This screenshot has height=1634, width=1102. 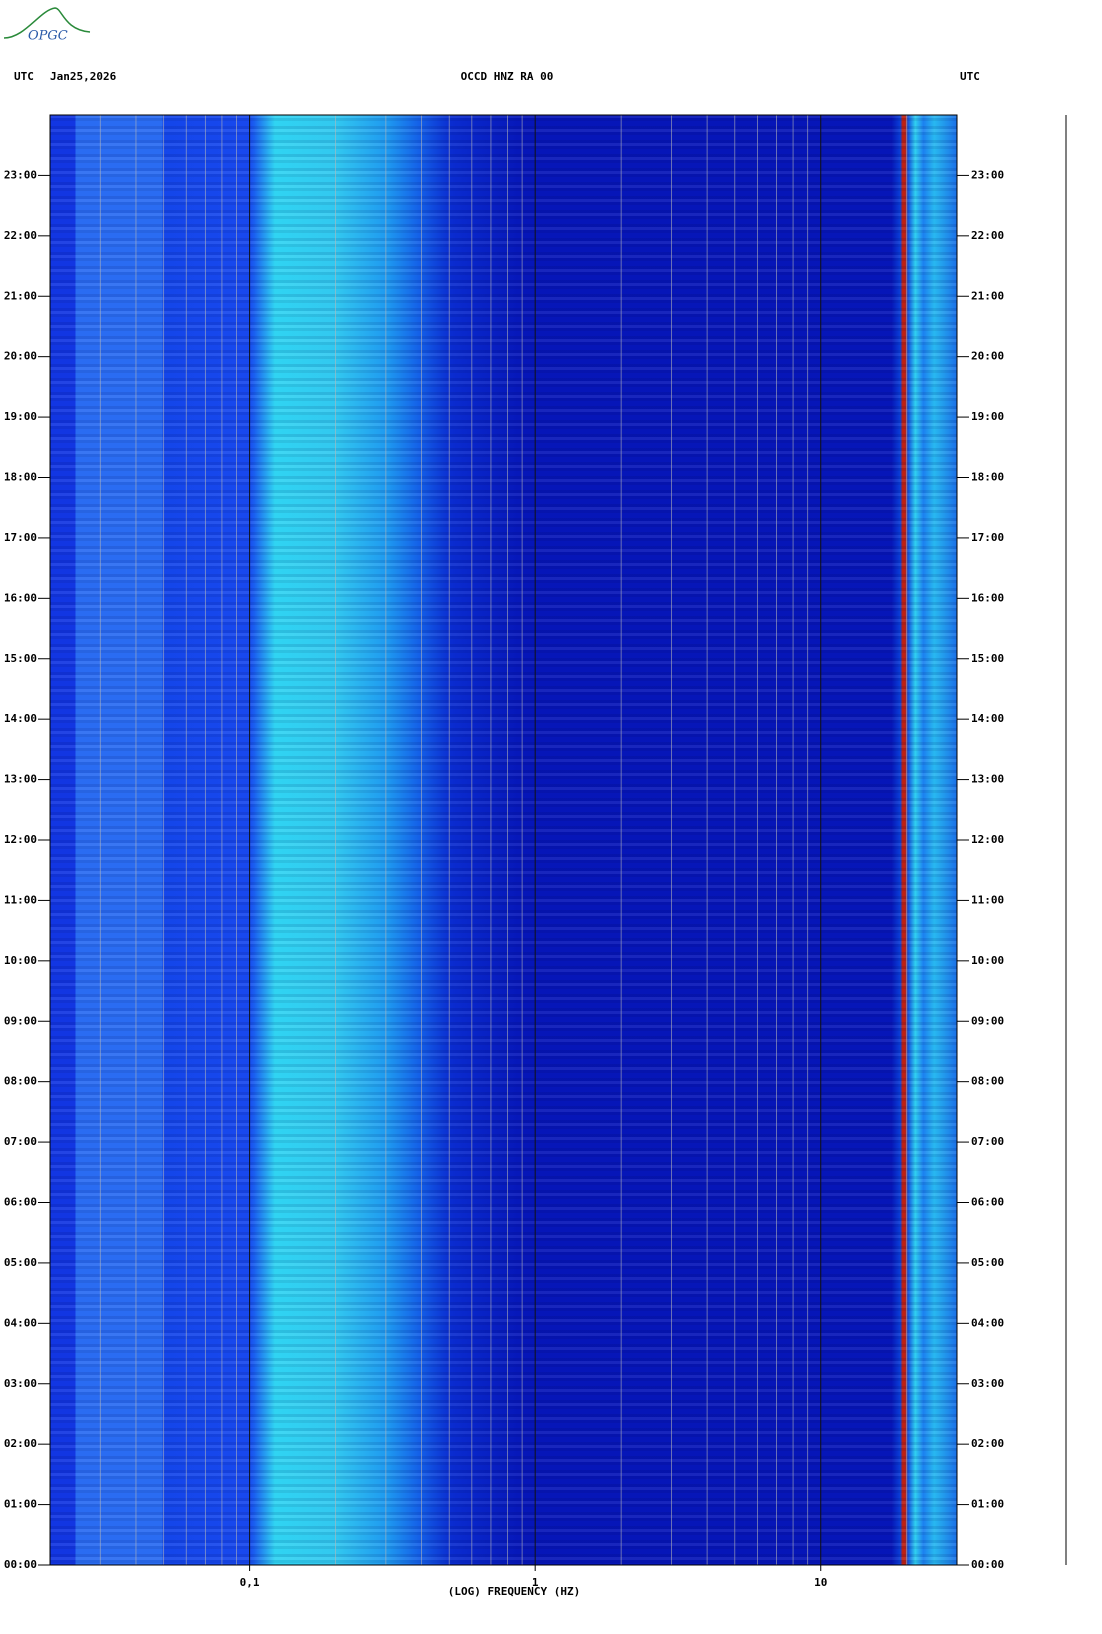 I want to click on y-tick-label-right: 07:00, so click(x=987, y=1141).